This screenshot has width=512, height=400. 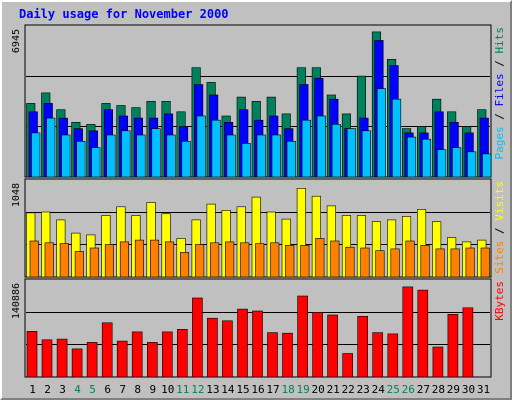 What do you see at coordinates (122, 389) in the screenshot?
I see `x-tick-label-day-7: 7` at bounding box center [122, 389].